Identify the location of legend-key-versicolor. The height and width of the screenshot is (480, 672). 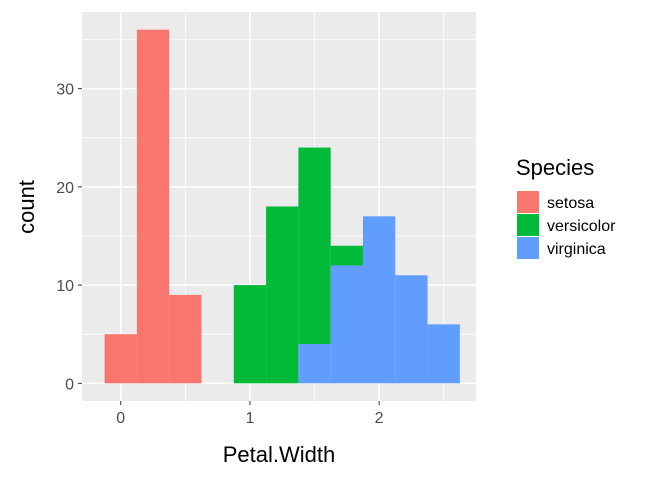
(528, 225).